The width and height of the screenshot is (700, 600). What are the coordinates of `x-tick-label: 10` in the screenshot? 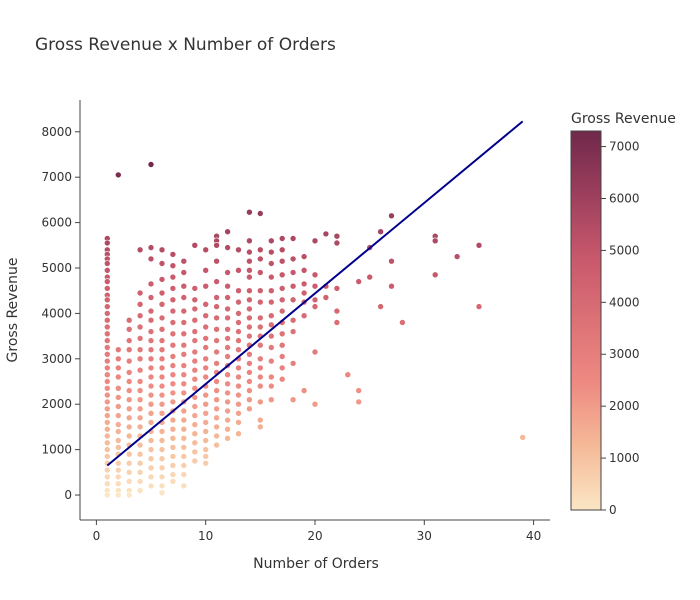 It's located at (205, 536).